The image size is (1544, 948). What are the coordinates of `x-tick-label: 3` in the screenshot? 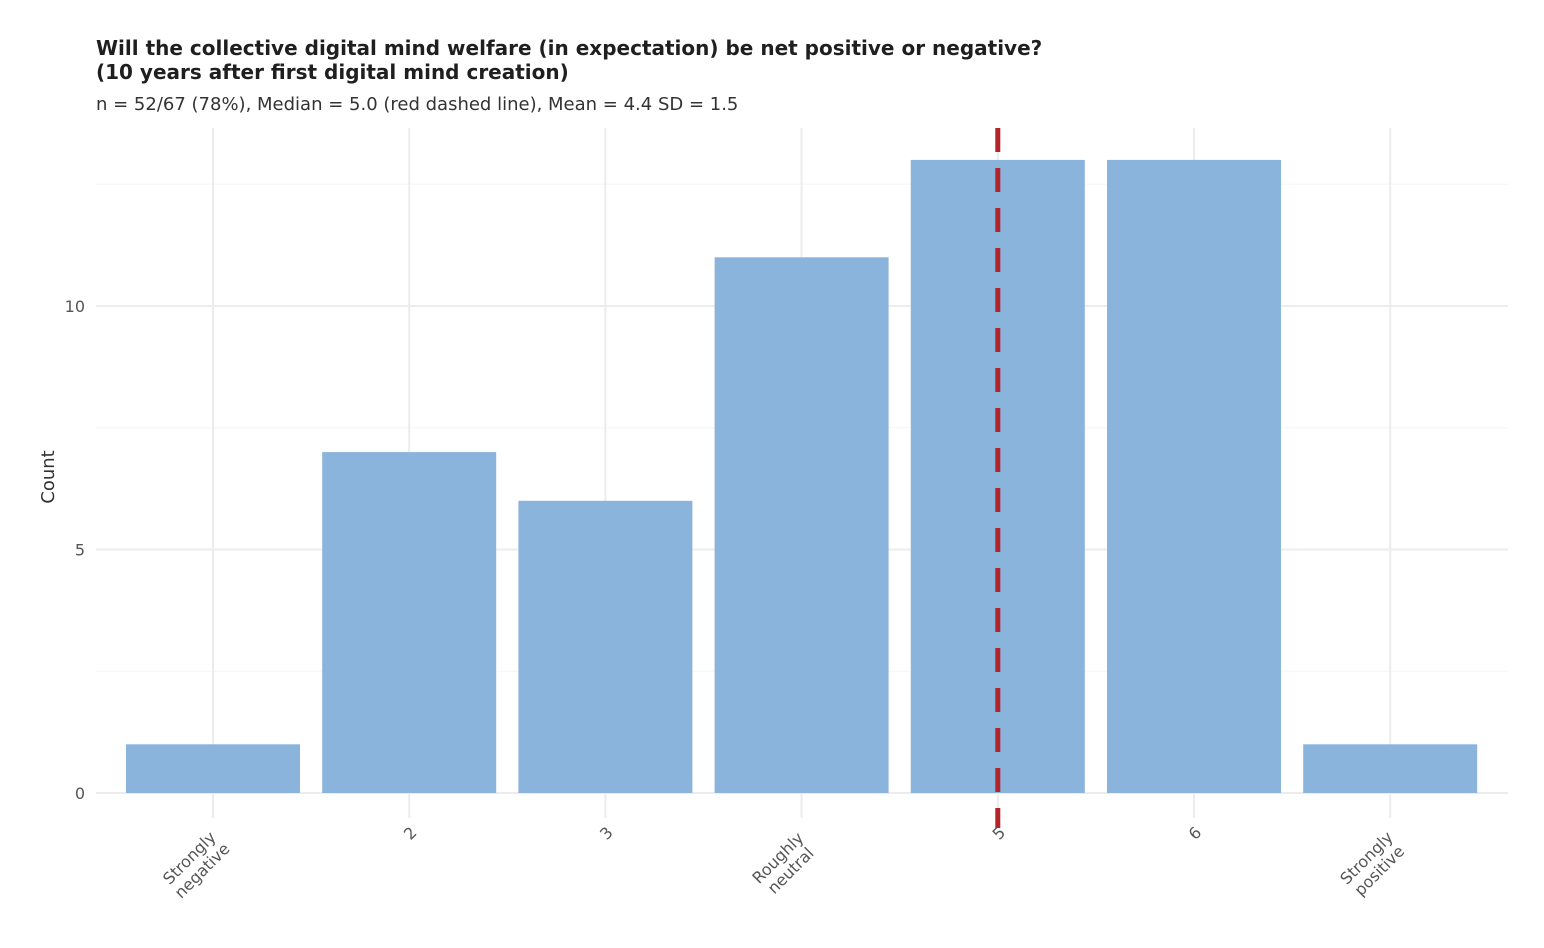 It's located at (606, 833).